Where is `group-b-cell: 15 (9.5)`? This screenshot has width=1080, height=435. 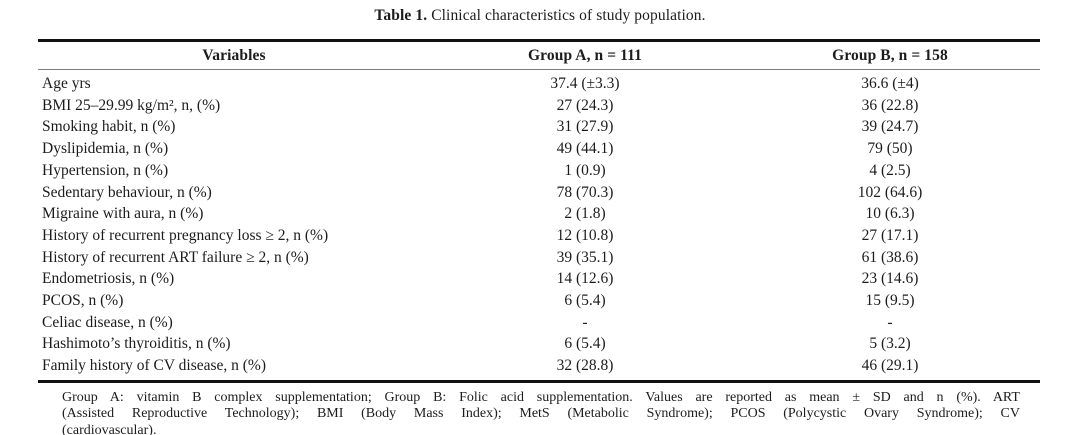 group-b-cell: 15 (9.5) is located at coordinates (890, 301).